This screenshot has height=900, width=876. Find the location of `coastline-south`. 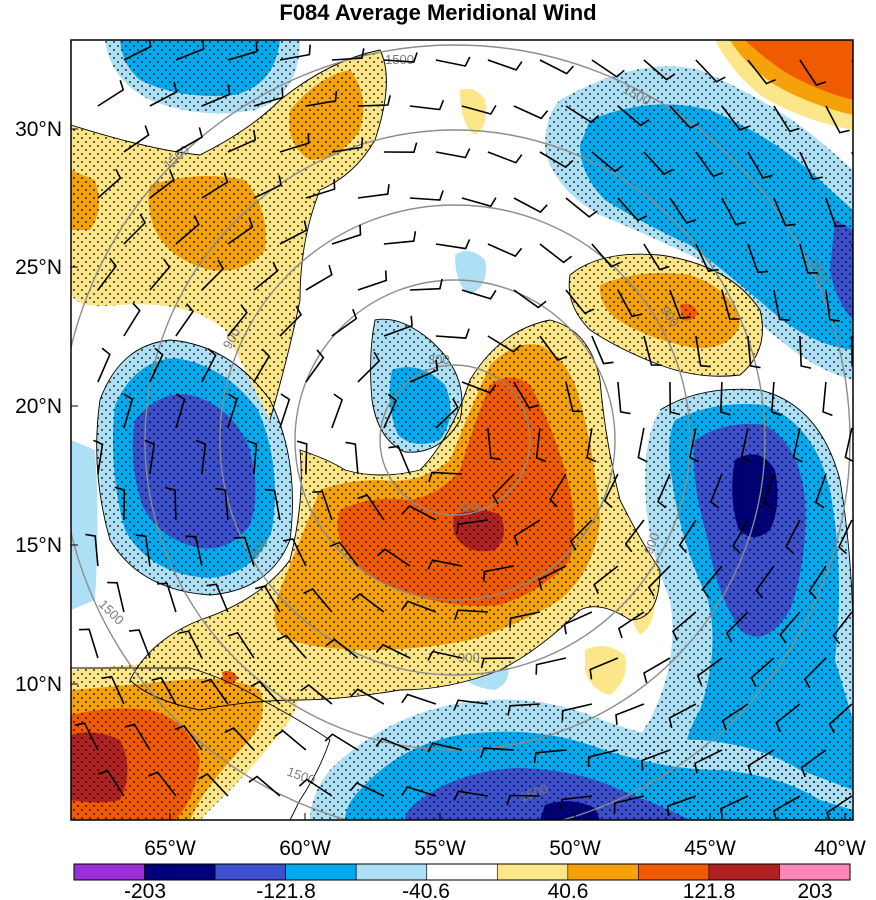

coastline-south is located at coordinates (201, 743).